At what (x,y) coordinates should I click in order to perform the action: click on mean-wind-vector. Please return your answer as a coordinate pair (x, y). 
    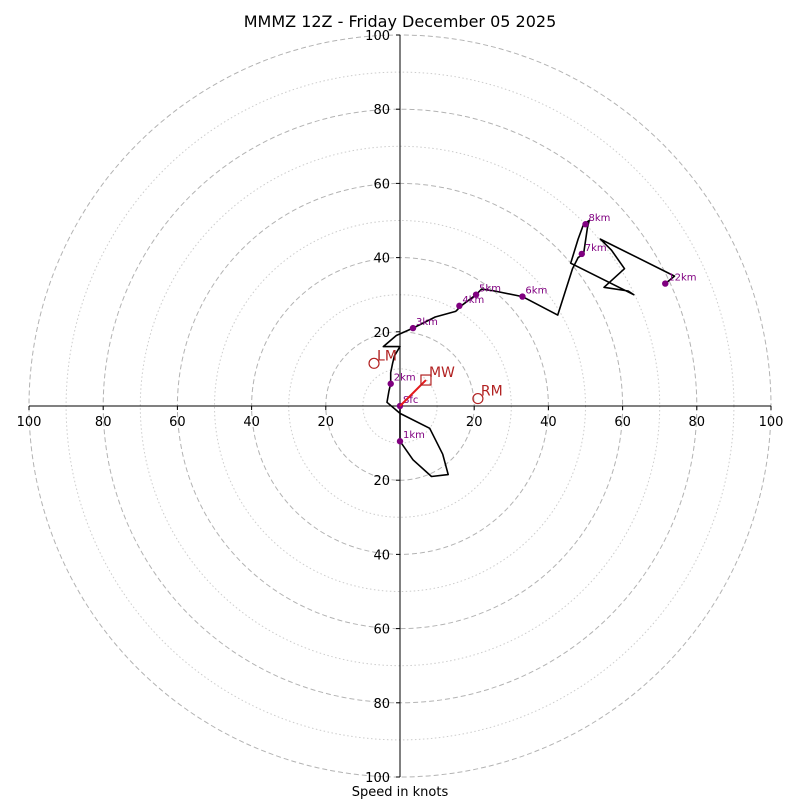
    Looking at the image, I should click on (413, 393).